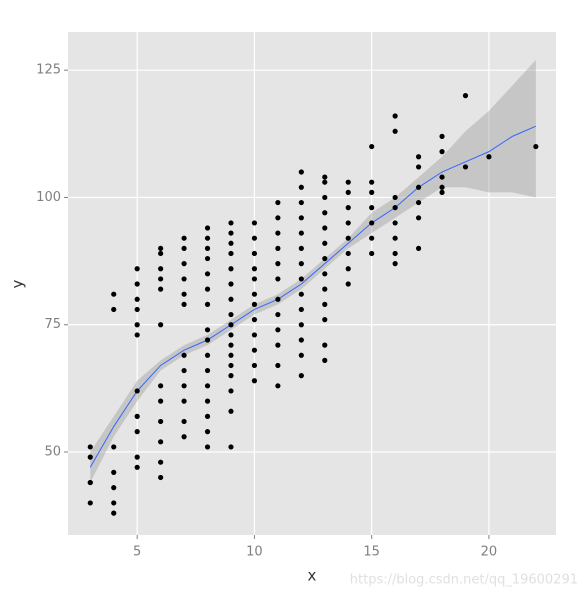  I want to click on y-tick-label: 75, so click(52, 324).